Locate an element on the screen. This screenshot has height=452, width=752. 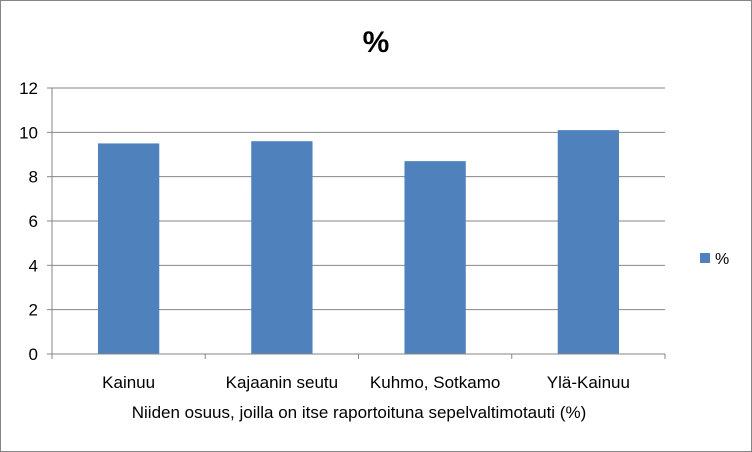
y-axis-ticks: 0 2 4 6 8 10 12 is located at coordinates (35, 221).